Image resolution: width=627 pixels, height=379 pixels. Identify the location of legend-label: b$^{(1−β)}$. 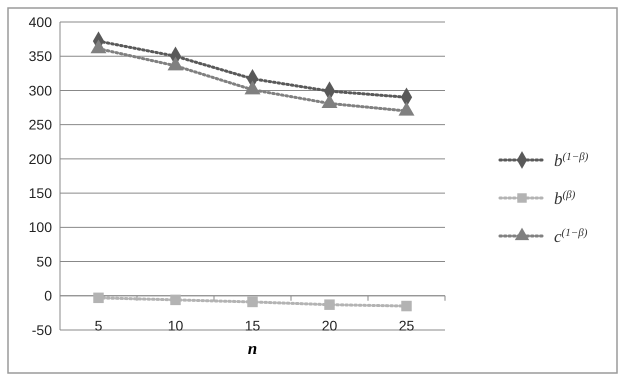
(571, 160).